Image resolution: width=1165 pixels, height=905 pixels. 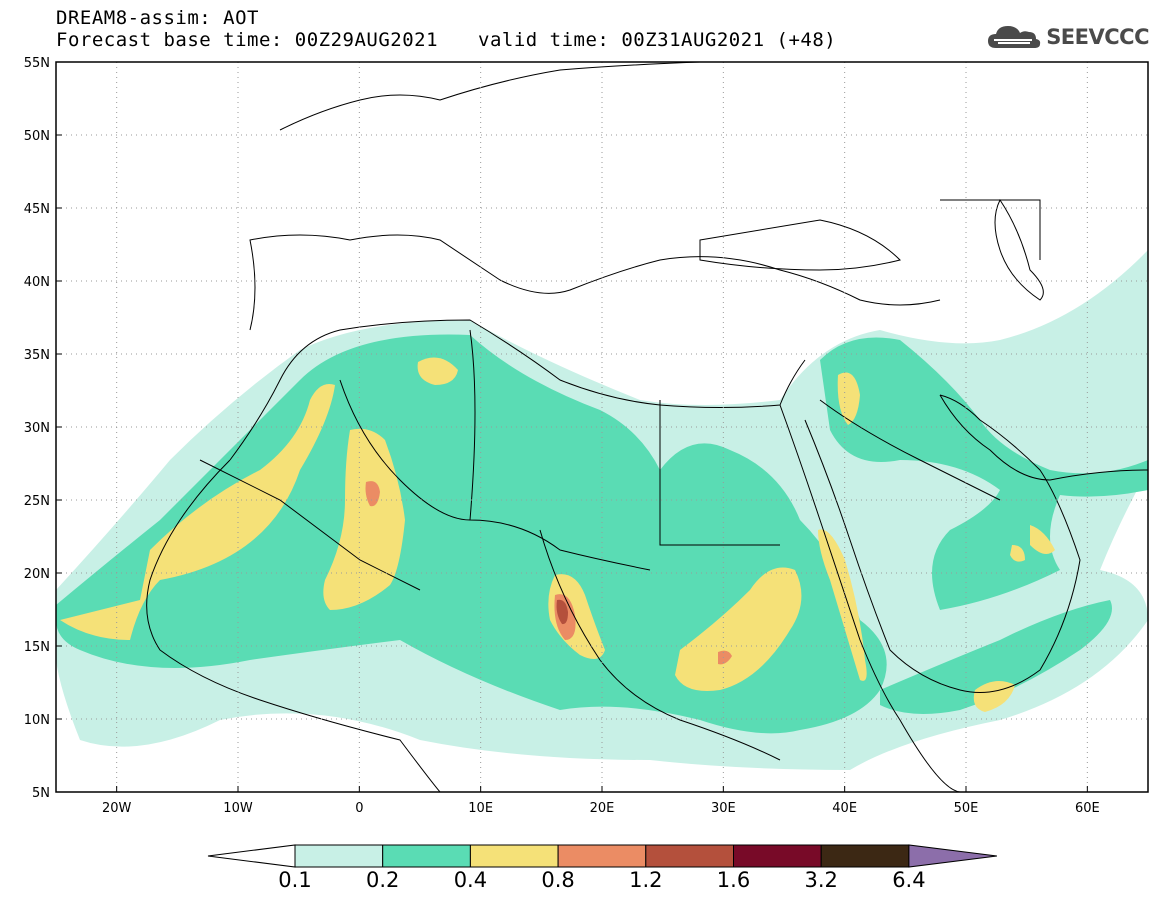 I want to click on colorbar-under-arrow, so click(x=251, y=856).